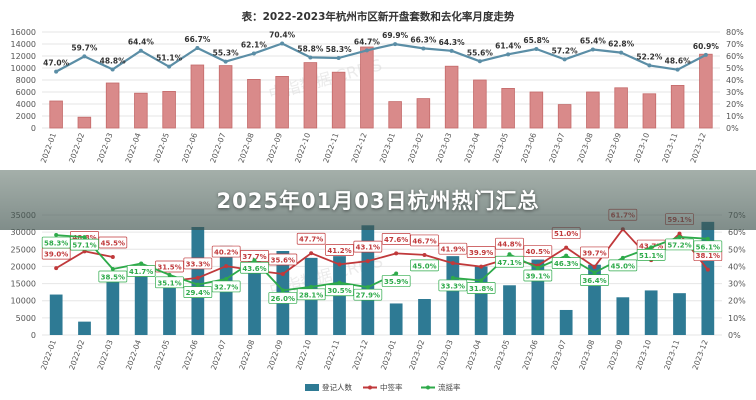  I want to click on data-label: 69.9%, so click(395, 35).